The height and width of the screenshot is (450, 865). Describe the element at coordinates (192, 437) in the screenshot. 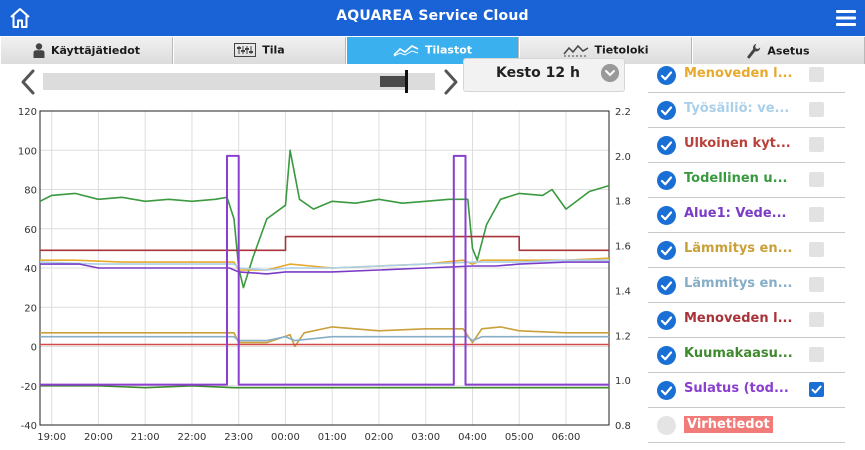

I see `x-tick-label: 22:00` at that location.